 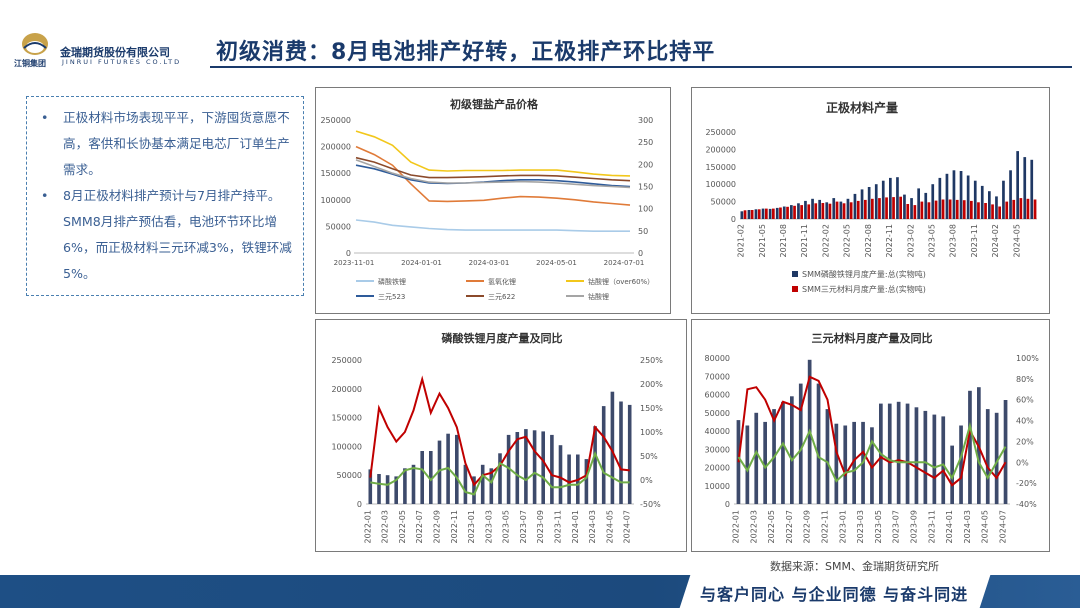 I want to click on x-tick-label: 2023-11-01, so click(x=354, y=263).